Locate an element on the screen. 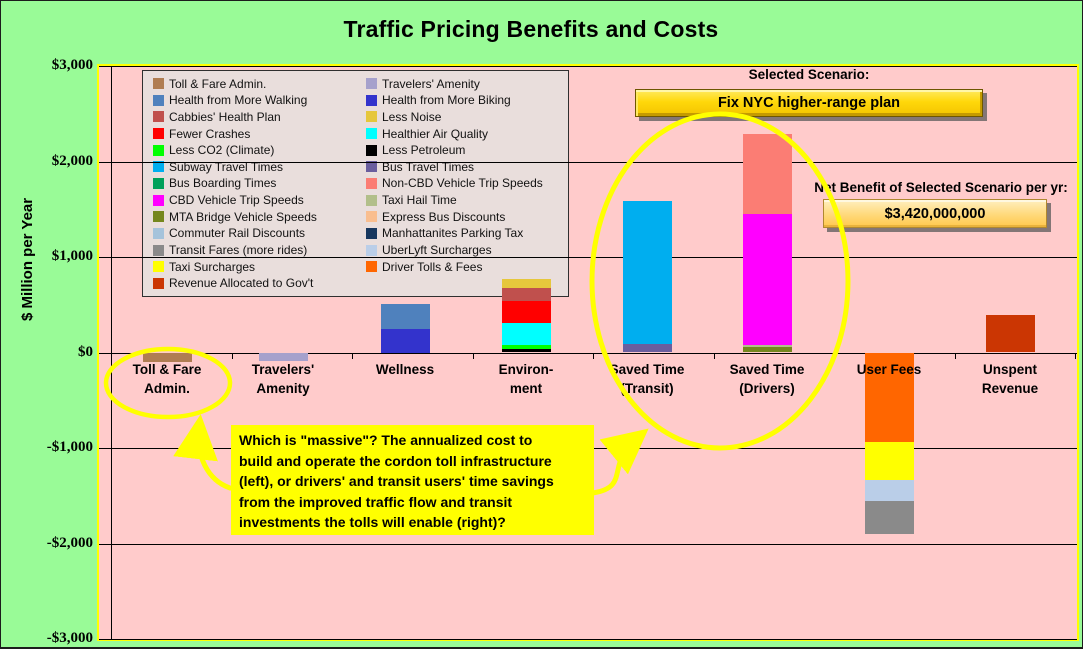 The width and height of the screenshot is (1083, 649). legend-label: Cabbies' Health Plan is located at coordinates (225, 116).